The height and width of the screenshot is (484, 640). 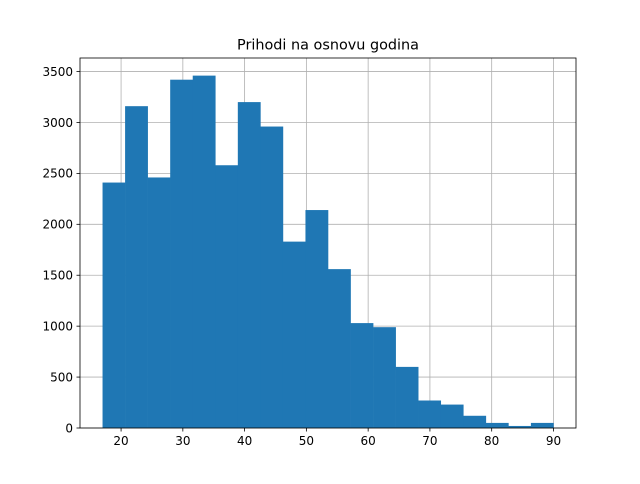 What do you see at coordinates (368, 441) in the screenshot?
I see `x-tick-label: 60` at bounding box center [368, 441].